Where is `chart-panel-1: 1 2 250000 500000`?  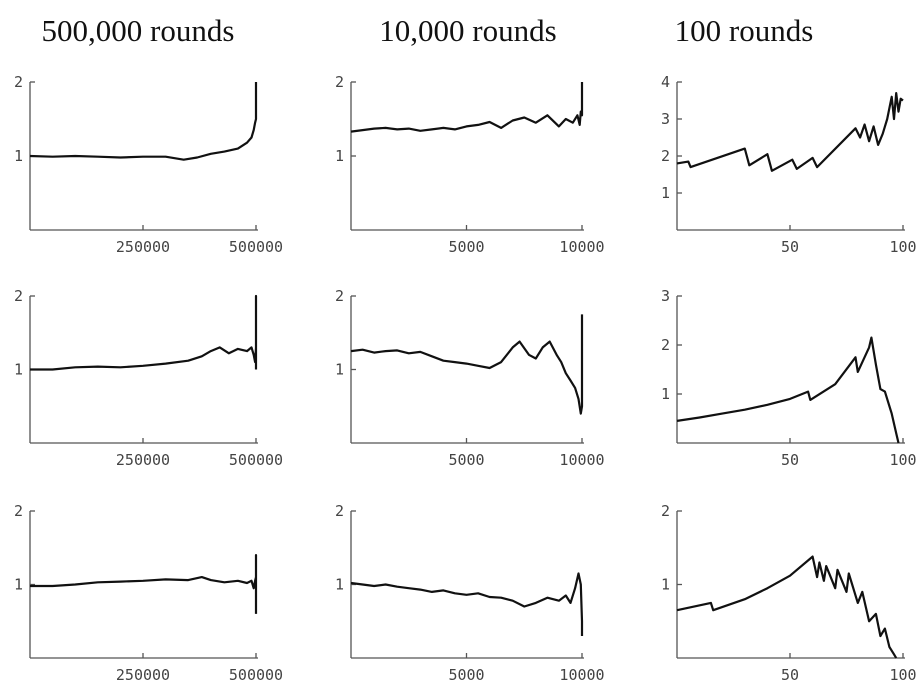 chart-panel-1: 1 2 250000 500000 is located at coordinates (148, 164).